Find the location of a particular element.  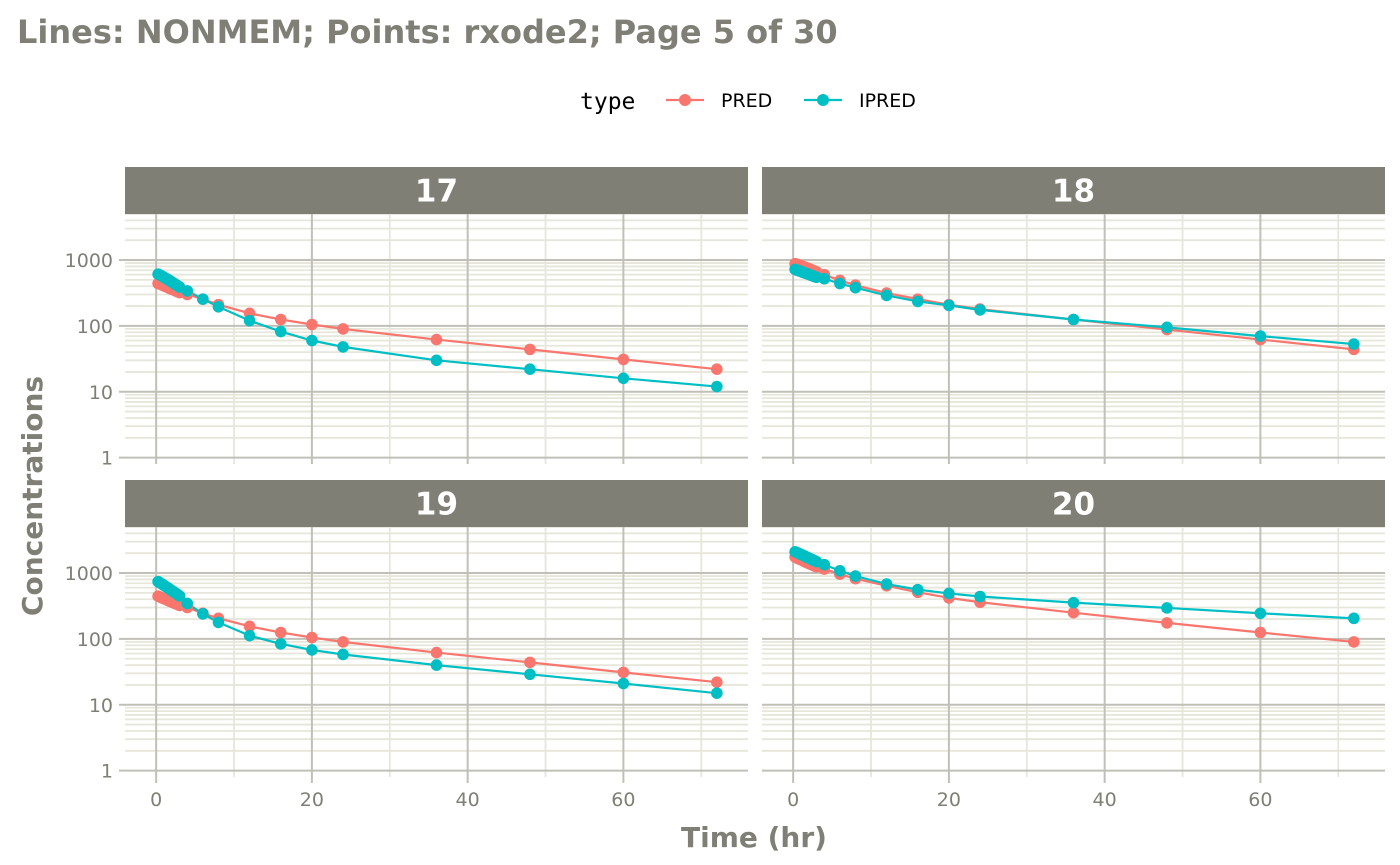

legend-label-ipred: IPRED is located at coordinates (887, 101).